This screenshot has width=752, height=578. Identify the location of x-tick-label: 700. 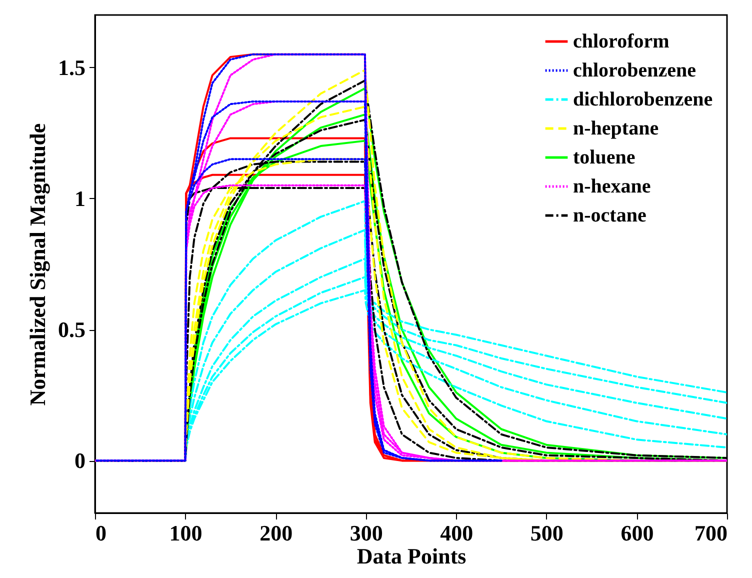
(711, 533).